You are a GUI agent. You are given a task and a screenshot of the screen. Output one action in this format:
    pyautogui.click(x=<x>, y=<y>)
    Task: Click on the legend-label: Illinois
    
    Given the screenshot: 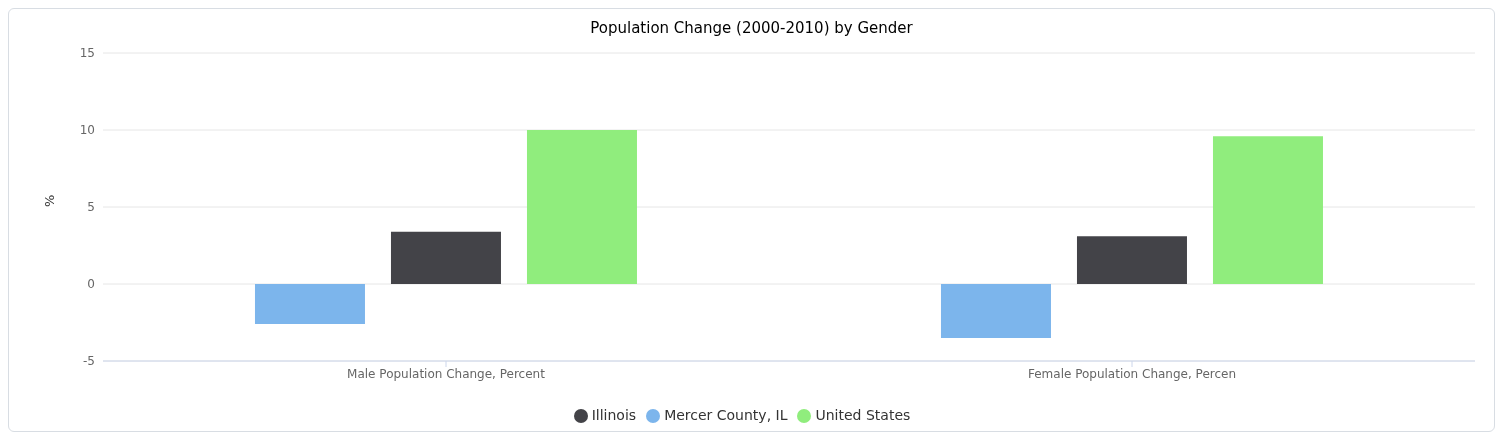 What is the action you would take?
    pyautogui.click(x=614, y=415)
    